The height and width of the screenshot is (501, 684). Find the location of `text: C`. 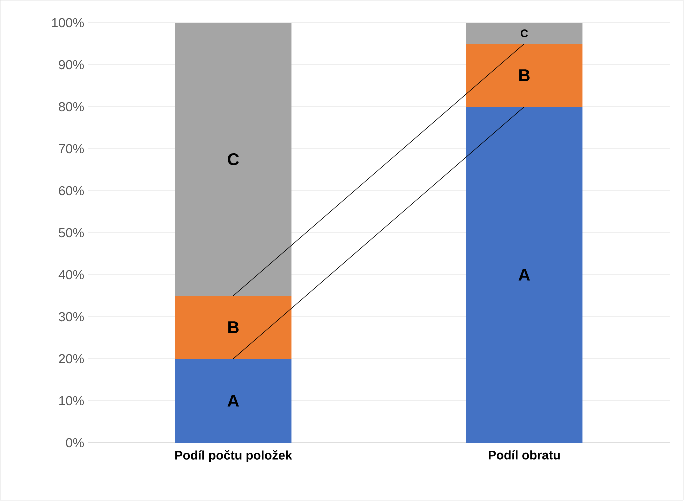

text: C is located at coordinates (234, 159).